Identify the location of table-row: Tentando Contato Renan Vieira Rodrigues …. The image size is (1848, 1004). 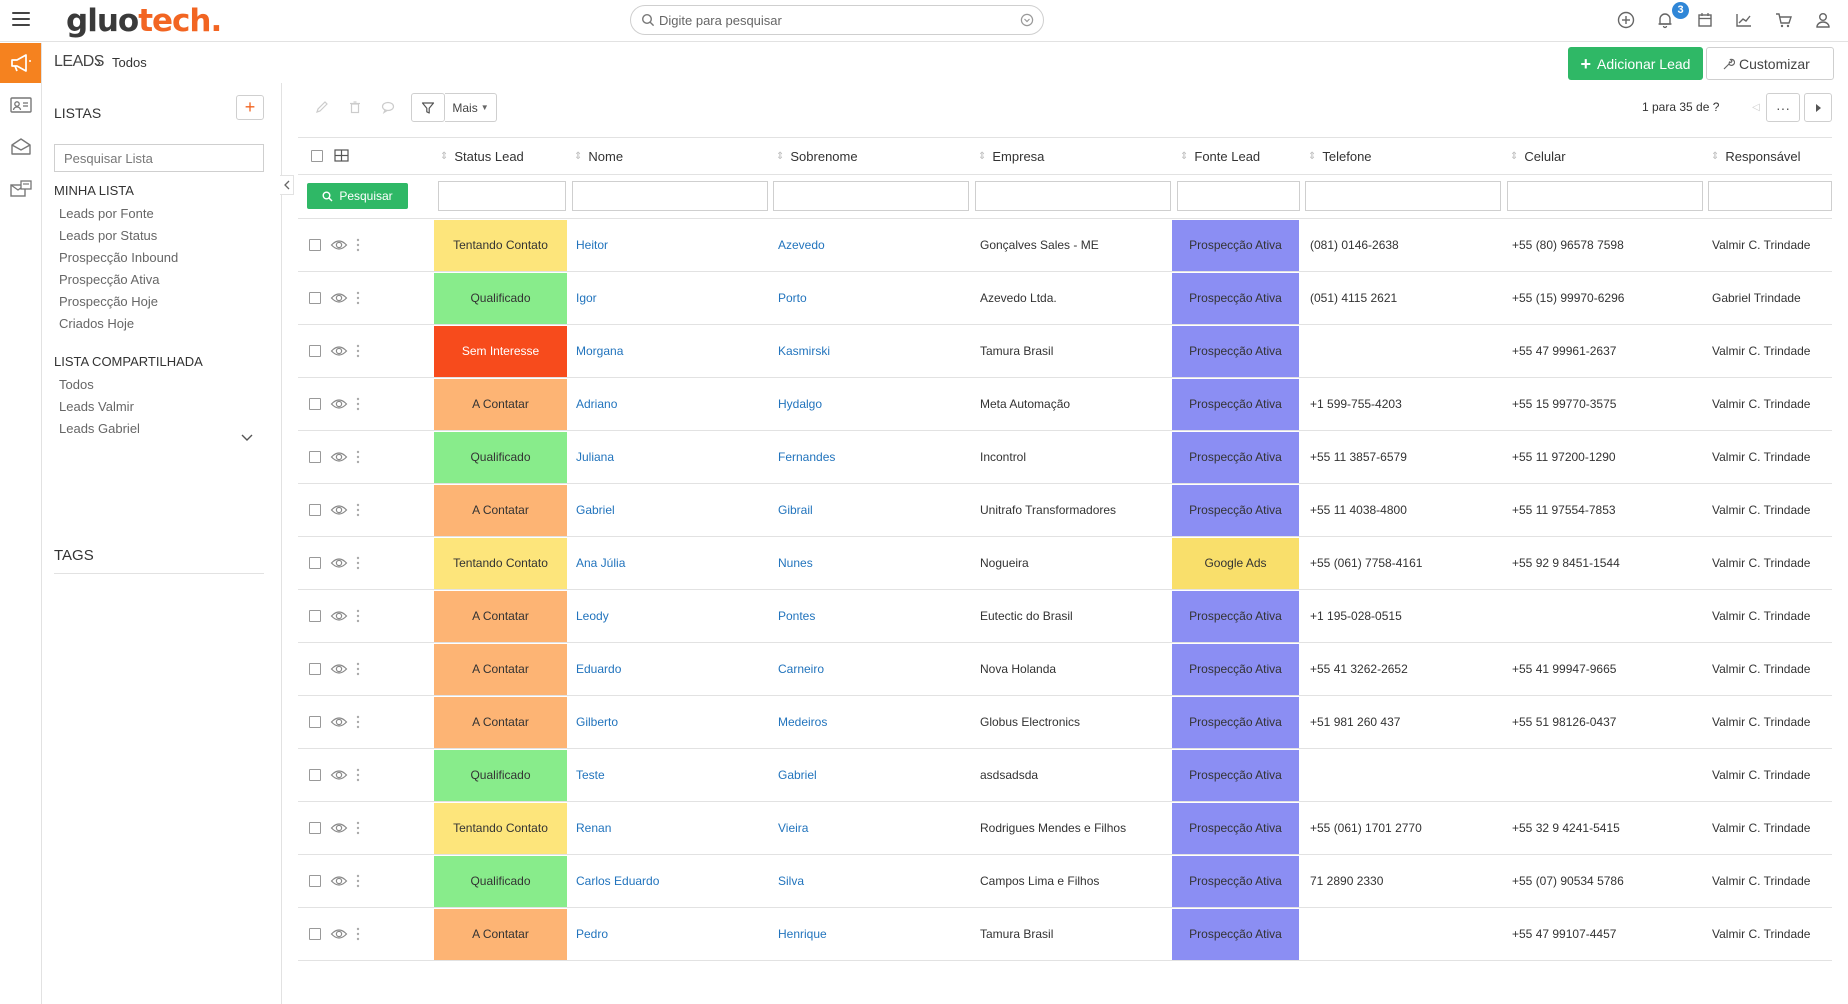
(1065, 828).